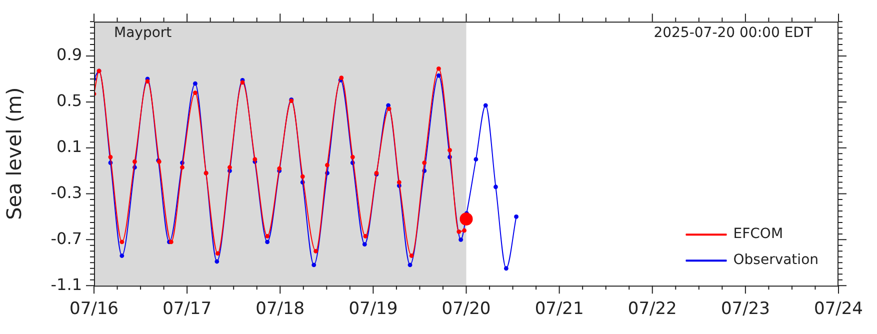  I want to click on x-tick-label: 07/21, so click(559, 309).